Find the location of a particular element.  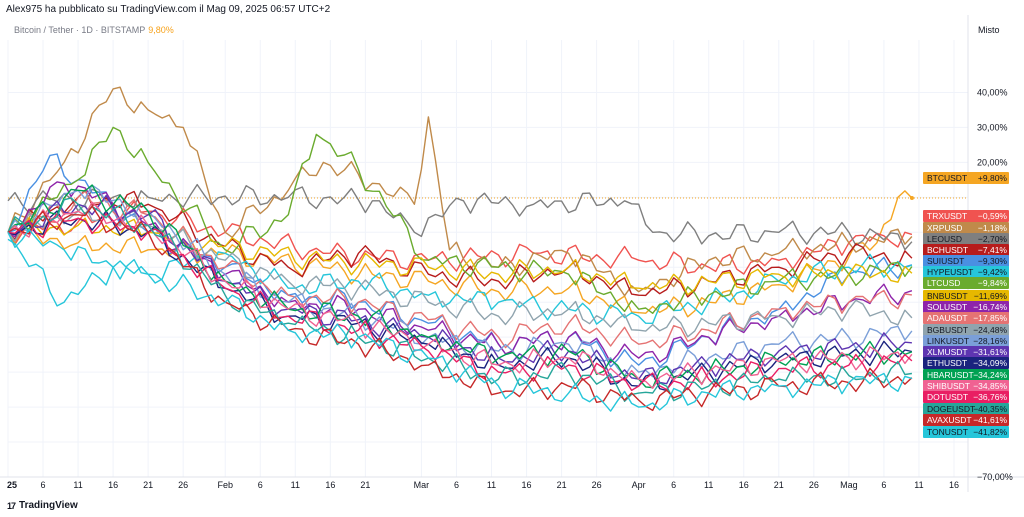

series-tag-hypeusdt: HYPEUSDT −9,42% is located at coordinates (966, 272).